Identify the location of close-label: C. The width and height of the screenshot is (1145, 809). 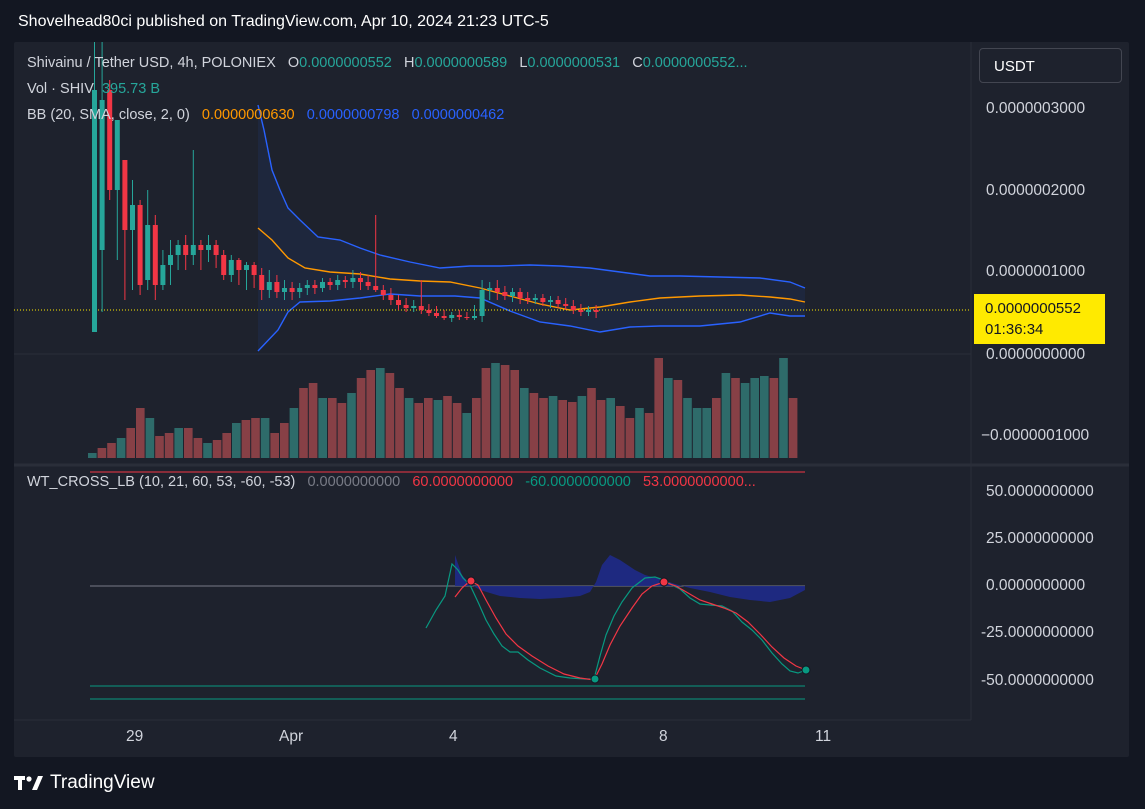
(637, 63).